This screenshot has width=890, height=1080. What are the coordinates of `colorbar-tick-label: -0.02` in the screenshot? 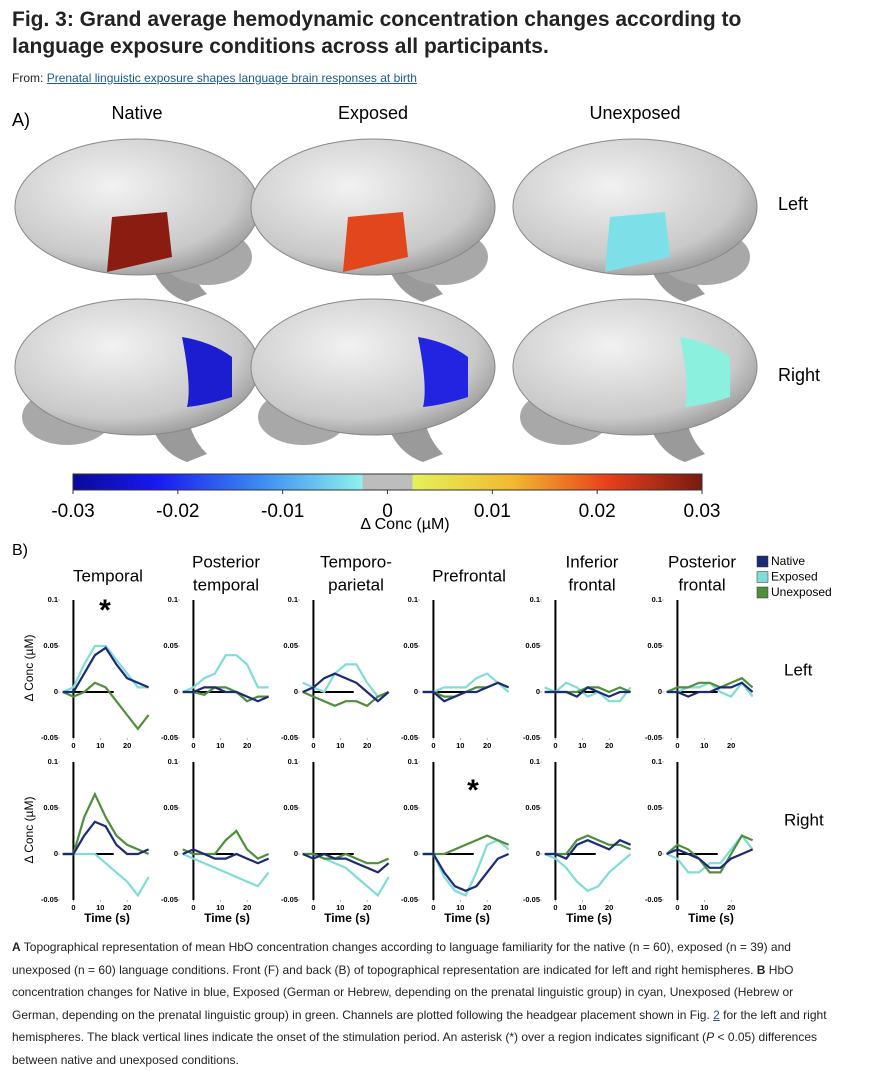 It's located at (177, 511).